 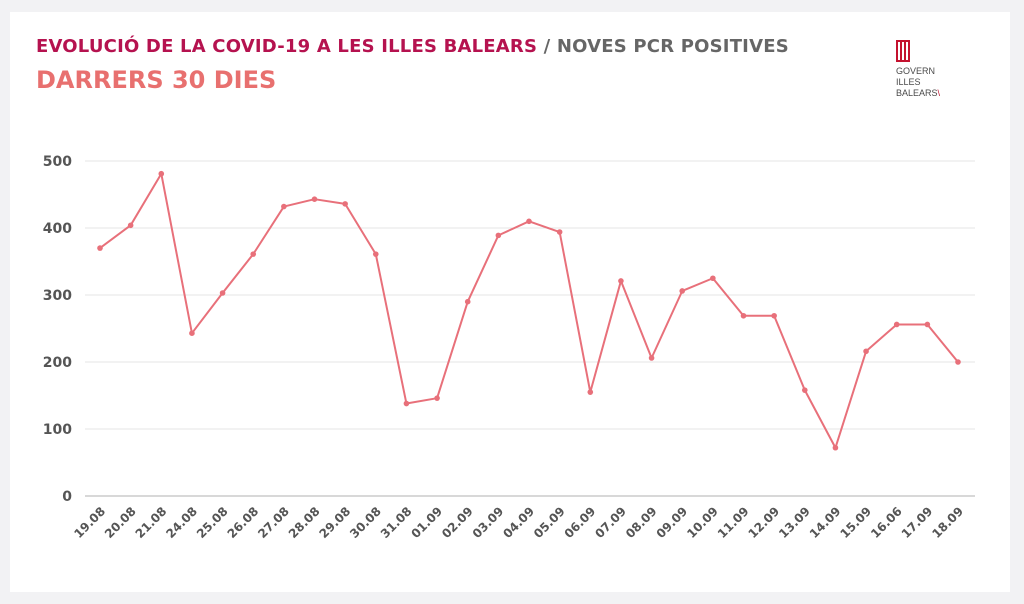 I want to click on x-tick-label: 27.08, so click(x=273, y=522).